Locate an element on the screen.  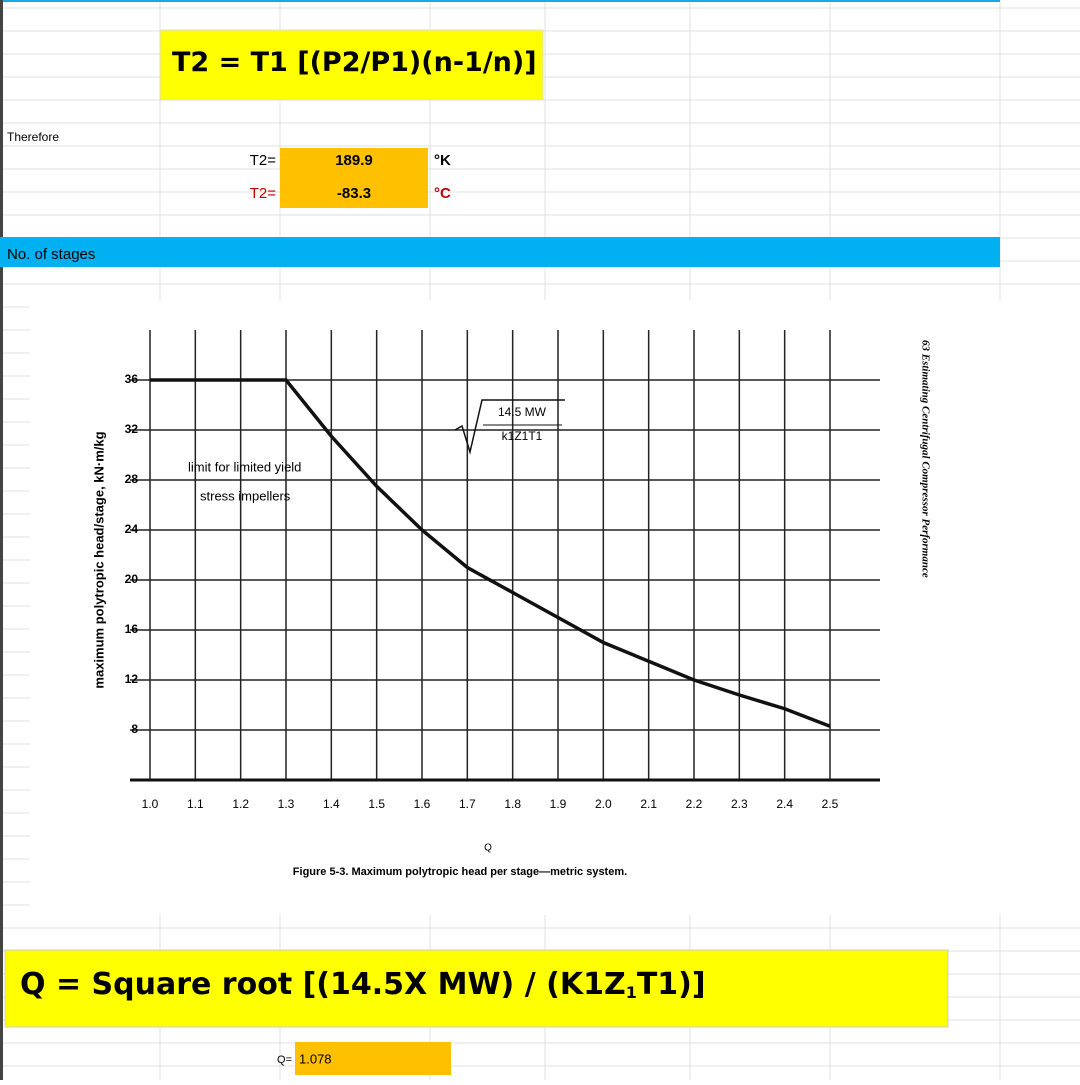
q-cell is located at coordinates (373, 1058).